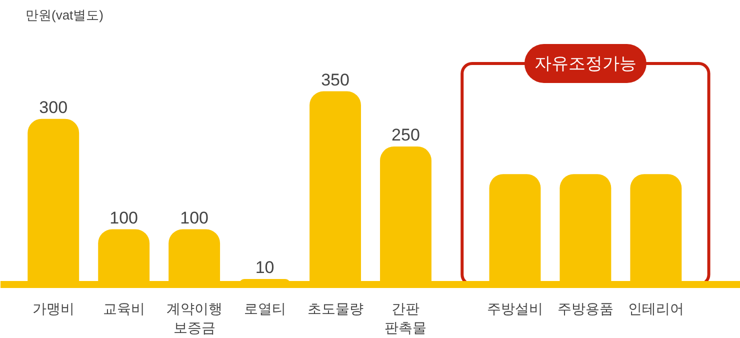 The height and width of the screenshot is (338, 740). Describe the element at coordinates (585, 308) in the screenshot. I see `x-tick-label: 주방용품` at that location.